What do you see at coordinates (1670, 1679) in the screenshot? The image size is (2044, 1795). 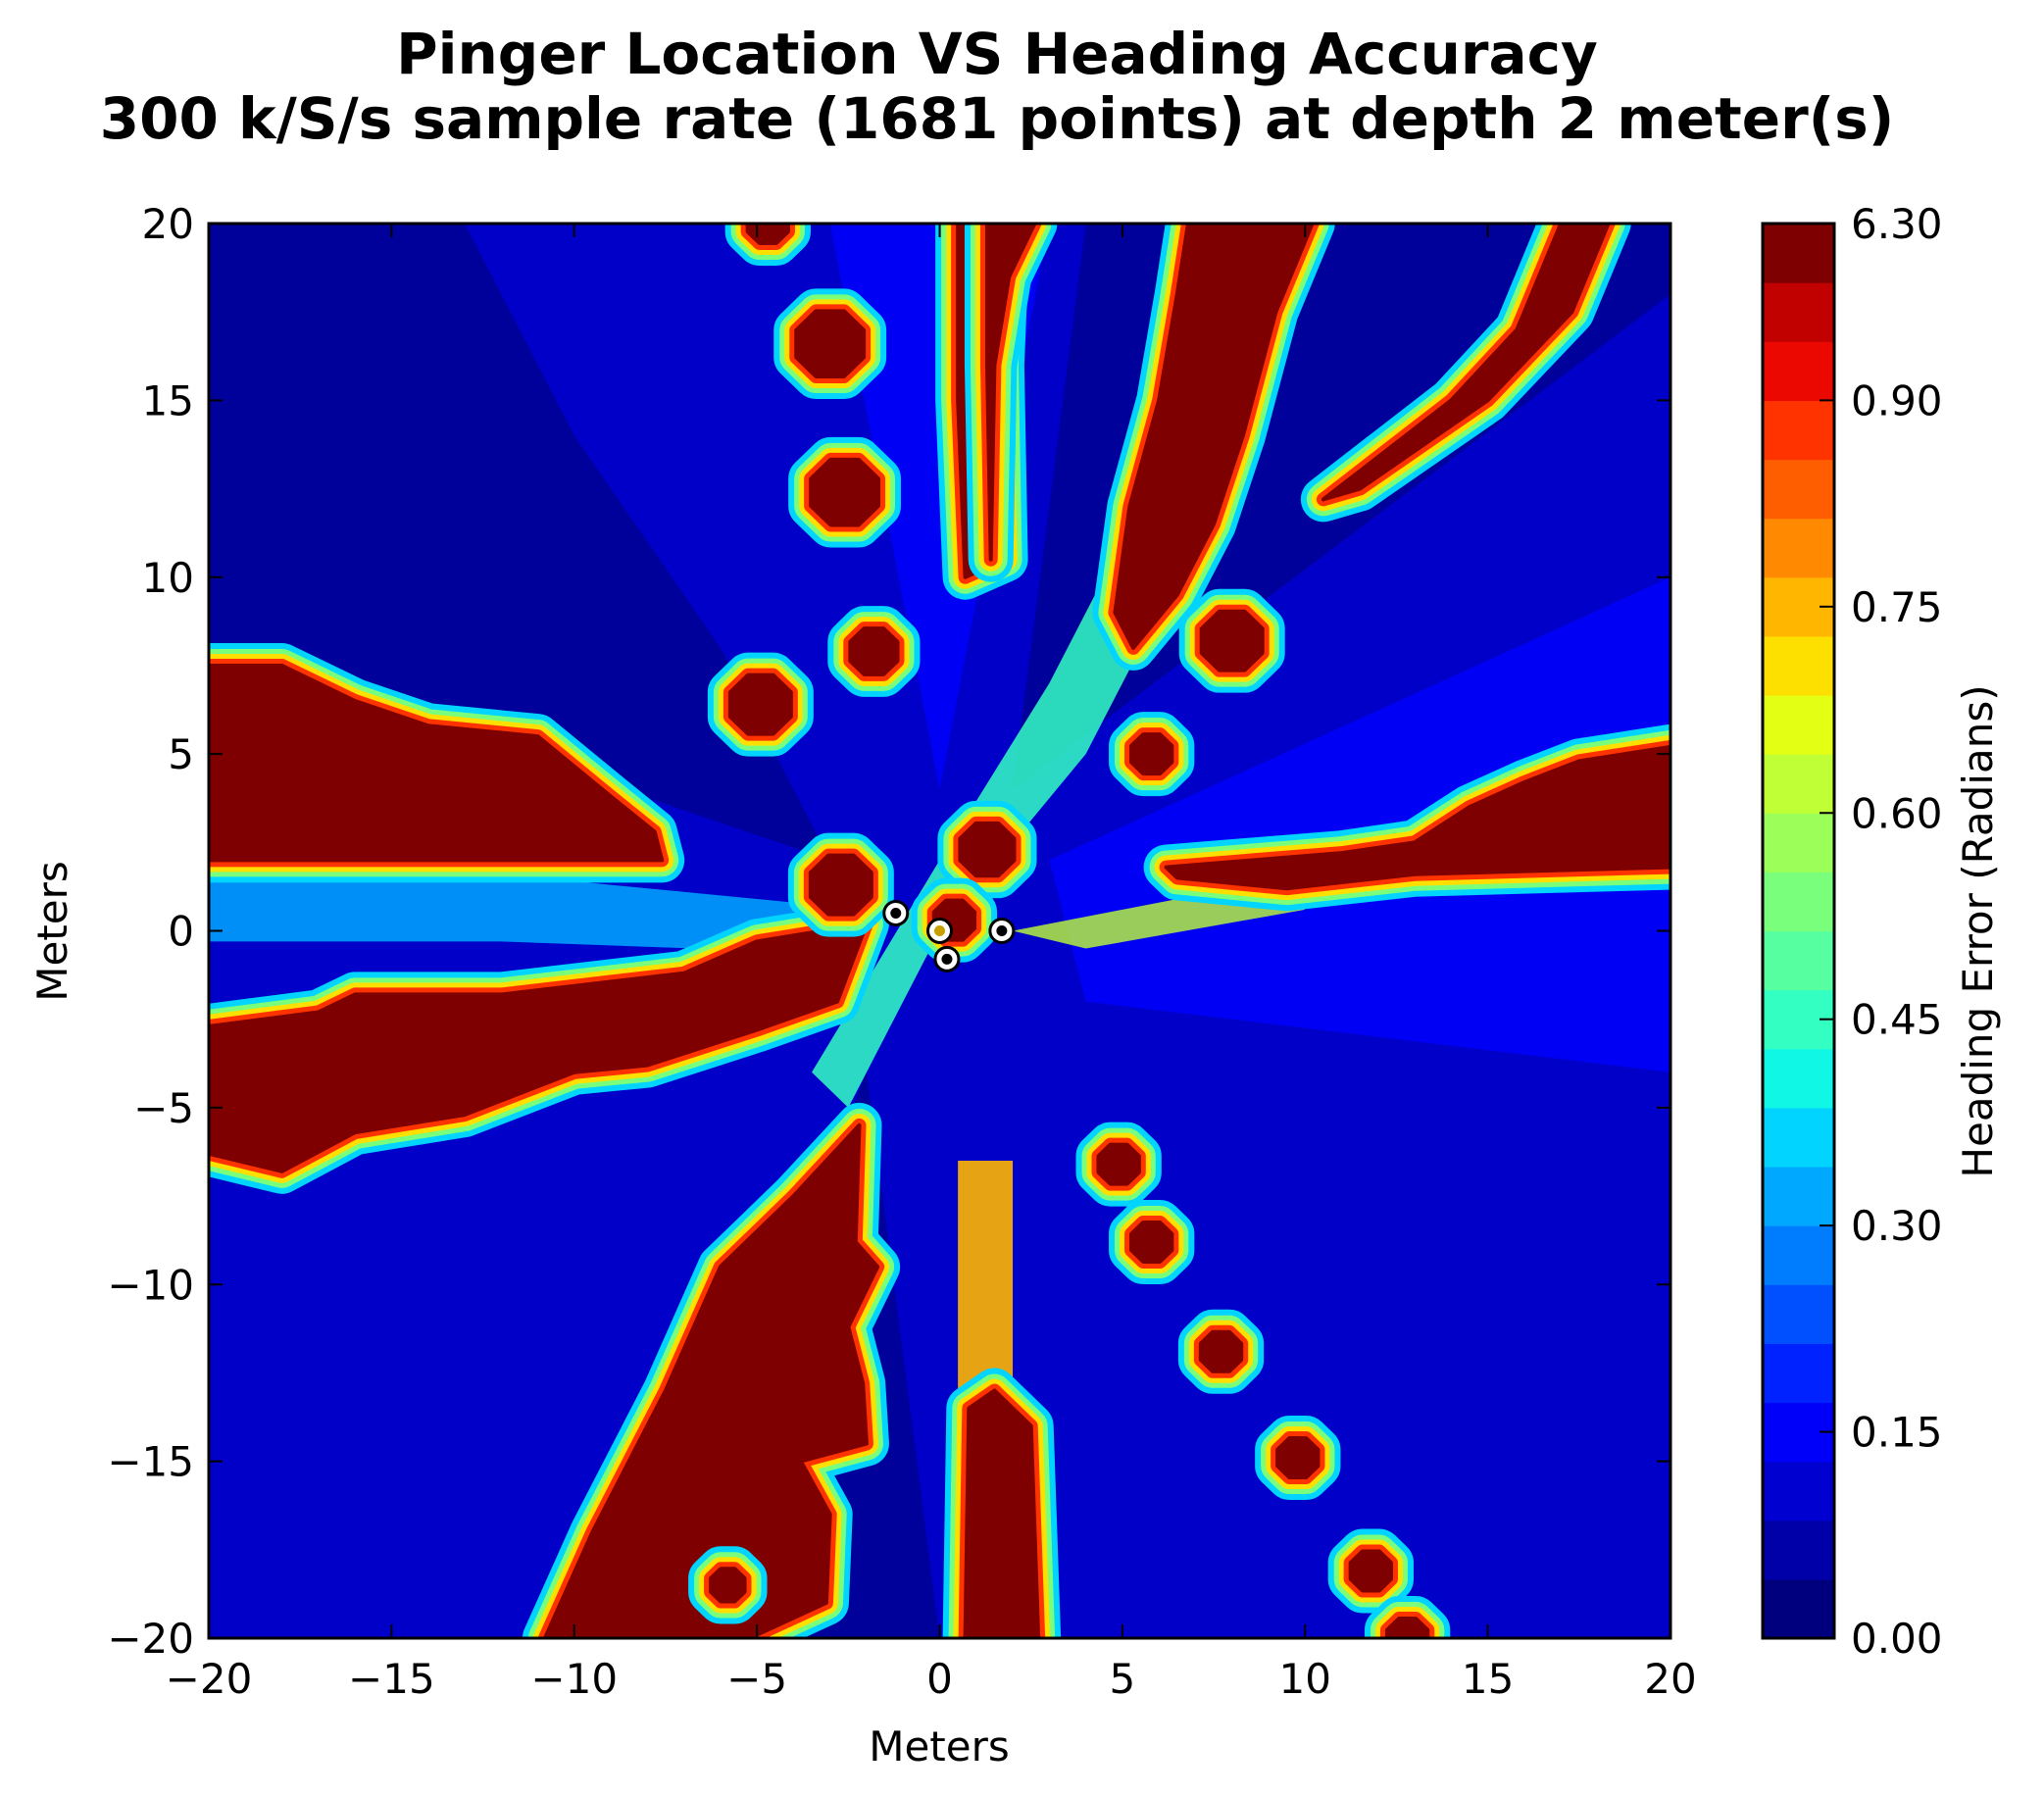 I see `x-tick-label: 20` at bounding box center [1670, 1679].